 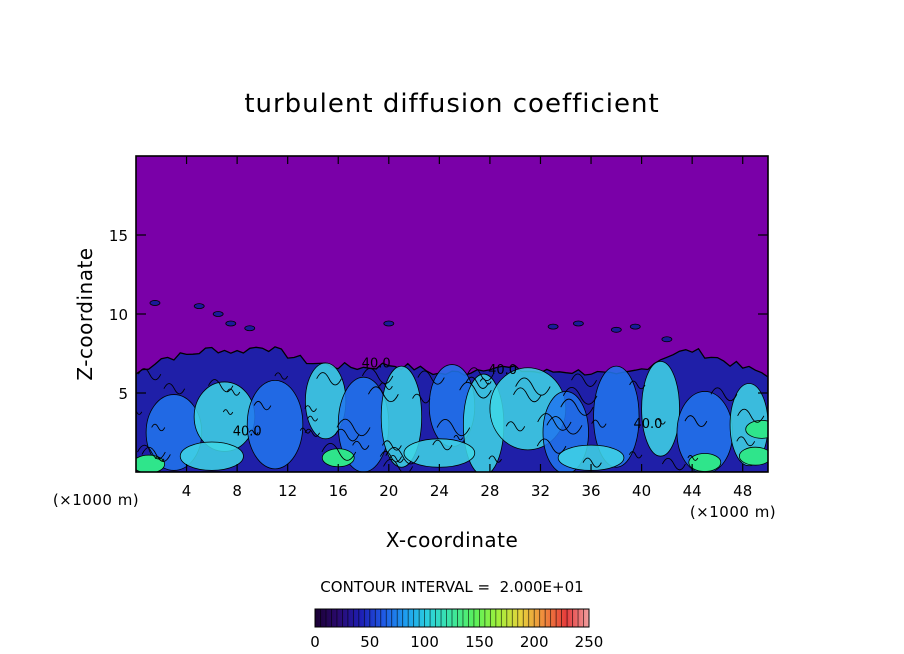 I want to click on contour-interval-label: CONTOUR INTERVAL = 2.000E+01, so click(x=451, y=587).